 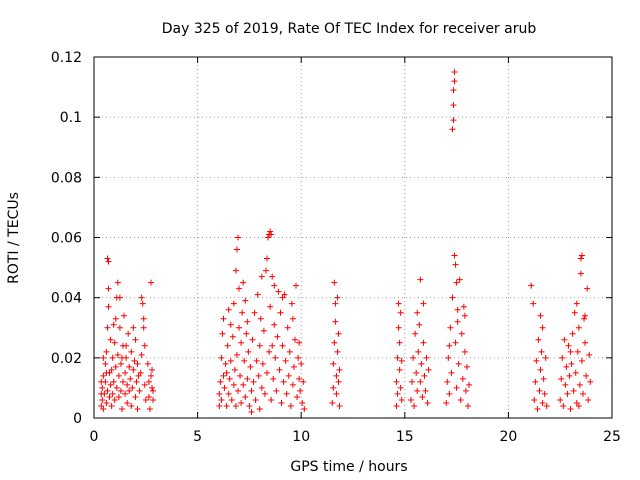 I want to click on y-tick-label: 0.02, so click(x=66, y=359).